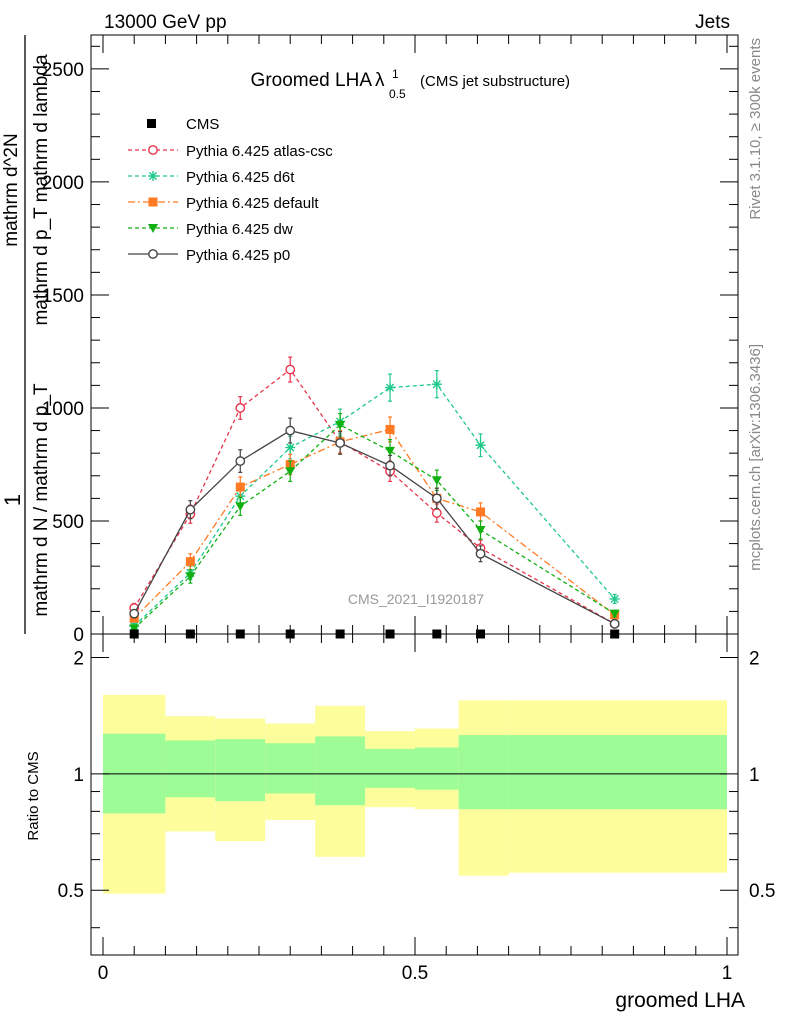 This screenshot has height=1024, width=786. I want to click on x-axis-tick-labels: 0 0.5 1, so click(415, 973).